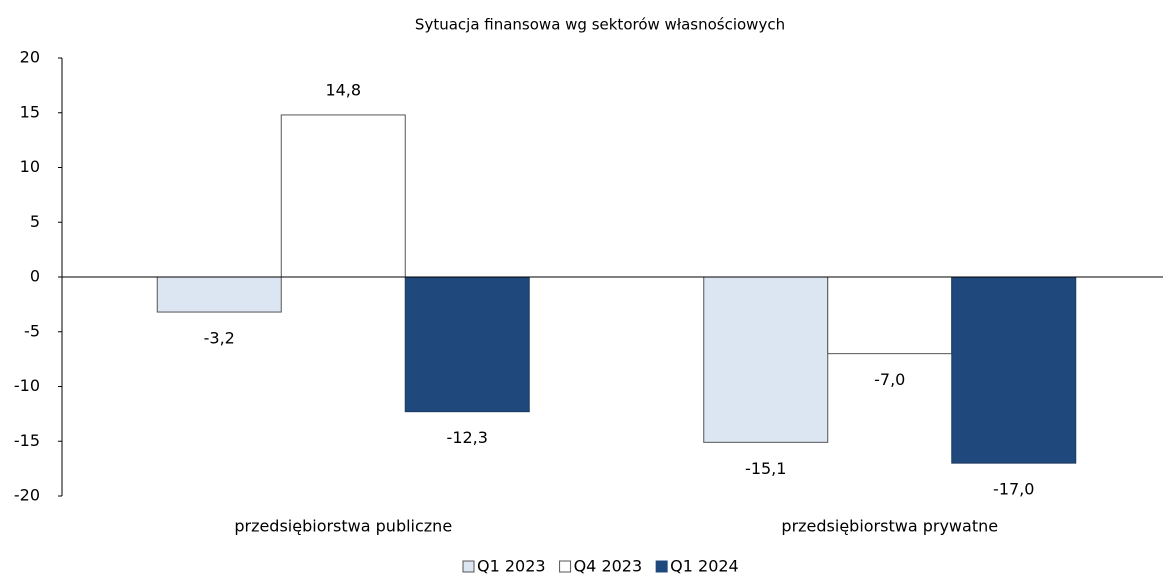 This screenshot has height=578, width=1163. I want to click on y-tick-label: 5, so click(35, 221).